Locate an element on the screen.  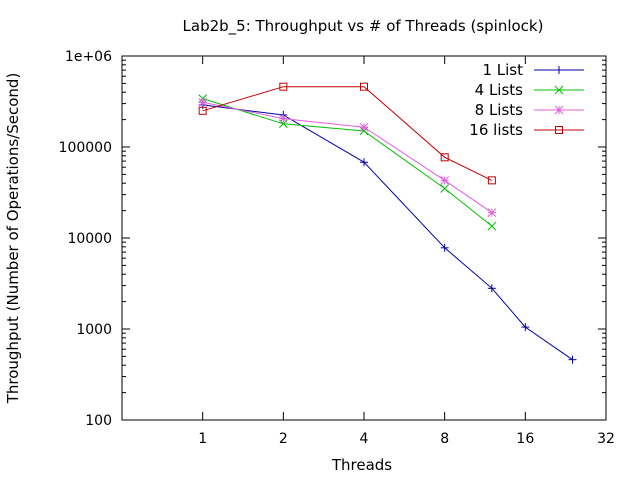
y-tick-label-2: 10000 is located at coordinates (89, 239).